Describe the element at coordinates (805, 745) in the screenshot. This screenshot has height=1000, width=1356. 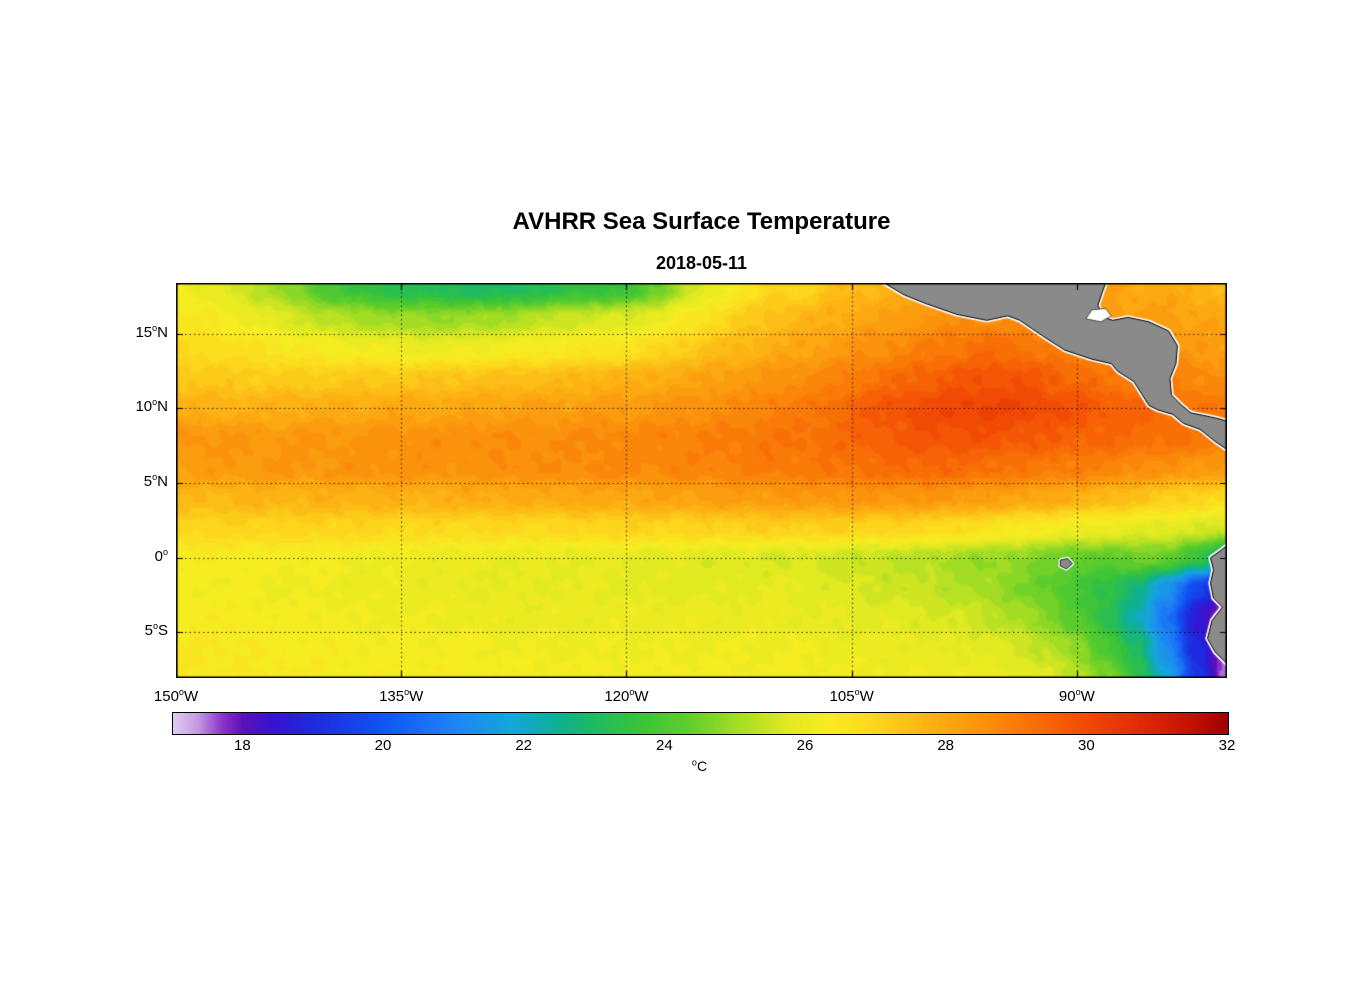
I see `colorbar-tick-label: 26` at that location.